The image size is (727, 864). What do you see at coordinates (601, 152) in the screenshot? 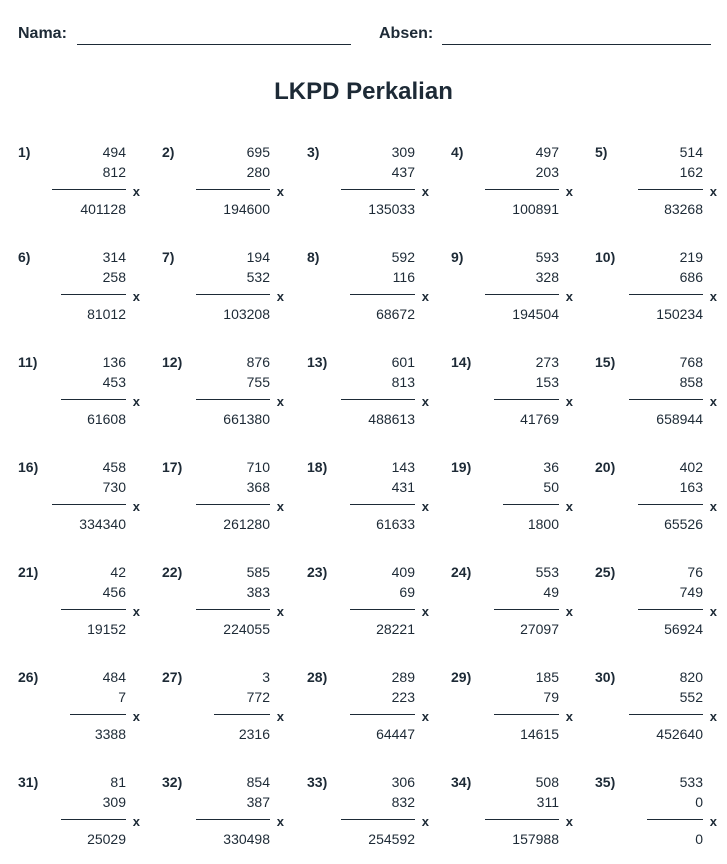
I see `problem-number: 5)` at bounding box center [601, 152].